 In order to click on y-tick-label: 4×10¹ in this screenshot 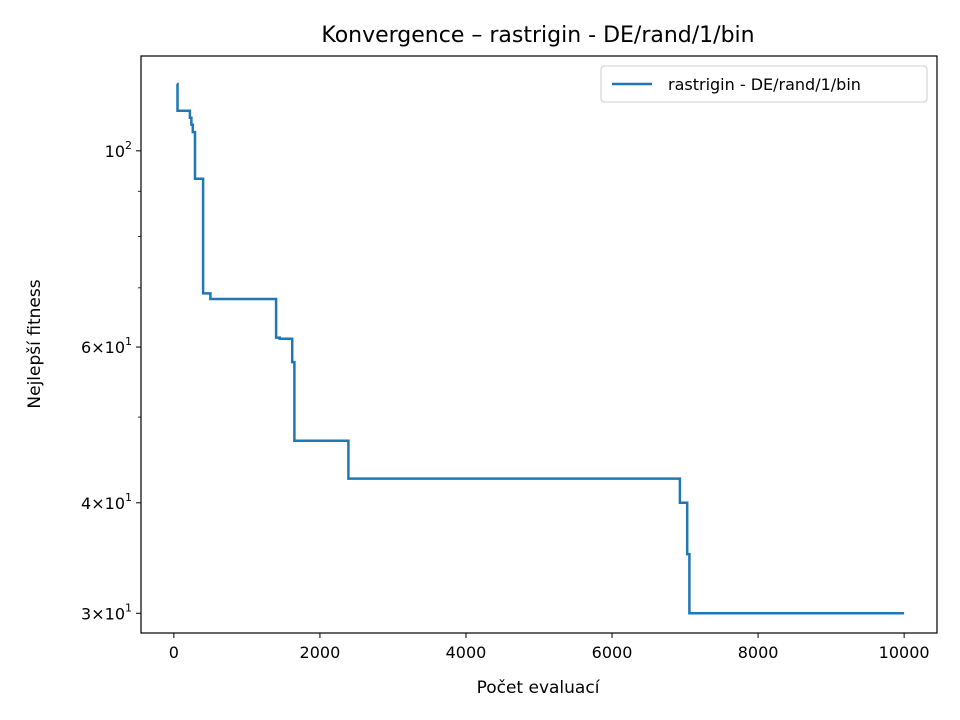, I will do `click(106, 502)`.